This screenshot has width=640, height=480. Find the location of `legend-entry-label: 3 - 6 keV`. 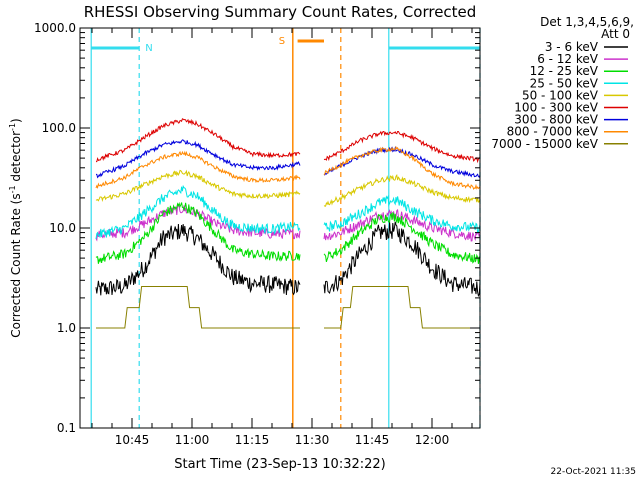

legend-entry-label: 3 - 6 keV is located at coordinates (572, 47).